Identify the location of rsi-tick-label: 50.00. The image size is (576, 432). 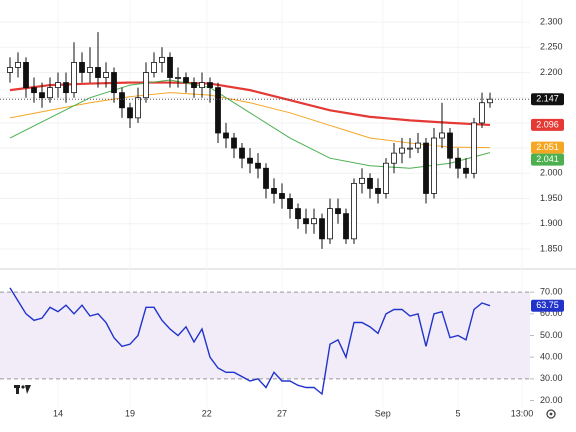
(551, 335).